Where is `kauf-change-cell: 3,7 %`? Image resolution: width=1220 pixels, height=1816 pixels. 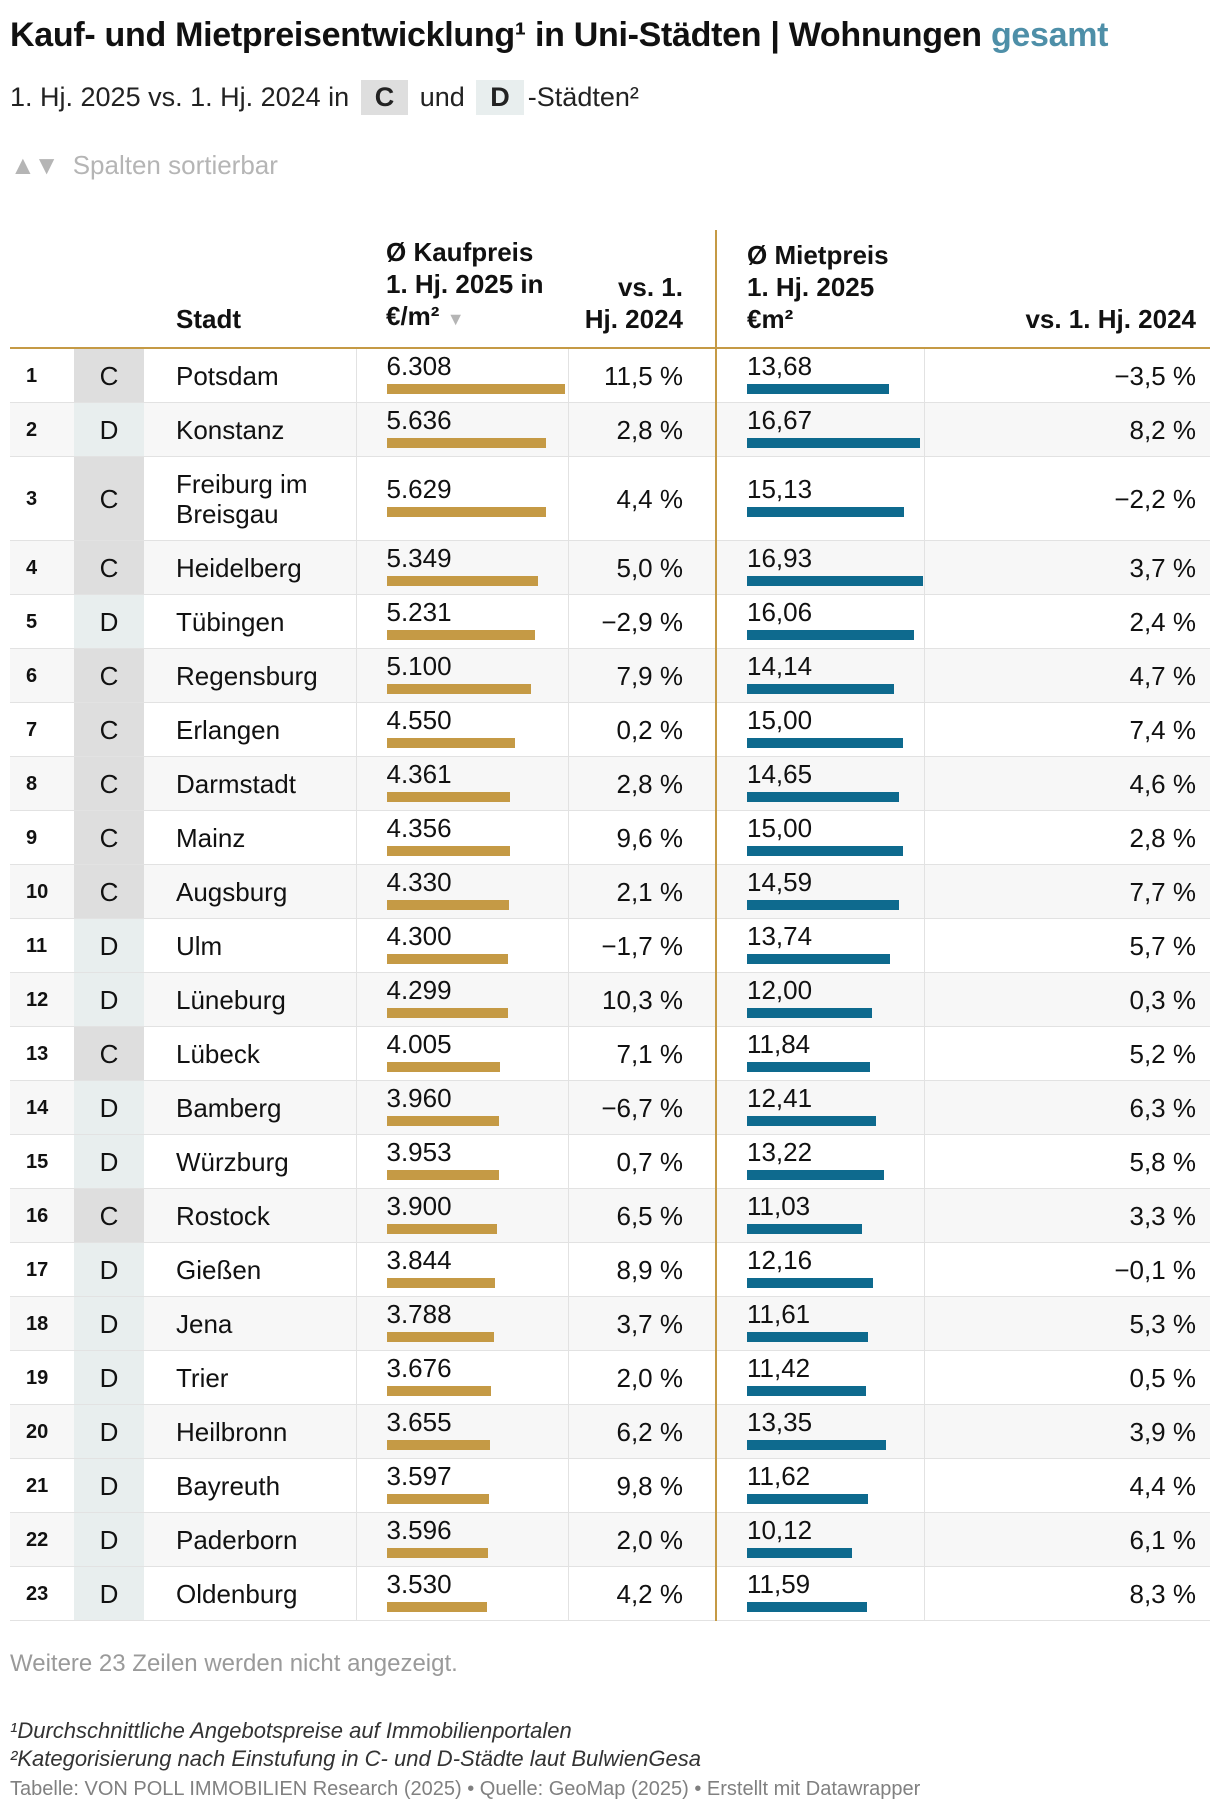
kauf-change-cell: 3,7 % is located at coordinates (641, 1323).